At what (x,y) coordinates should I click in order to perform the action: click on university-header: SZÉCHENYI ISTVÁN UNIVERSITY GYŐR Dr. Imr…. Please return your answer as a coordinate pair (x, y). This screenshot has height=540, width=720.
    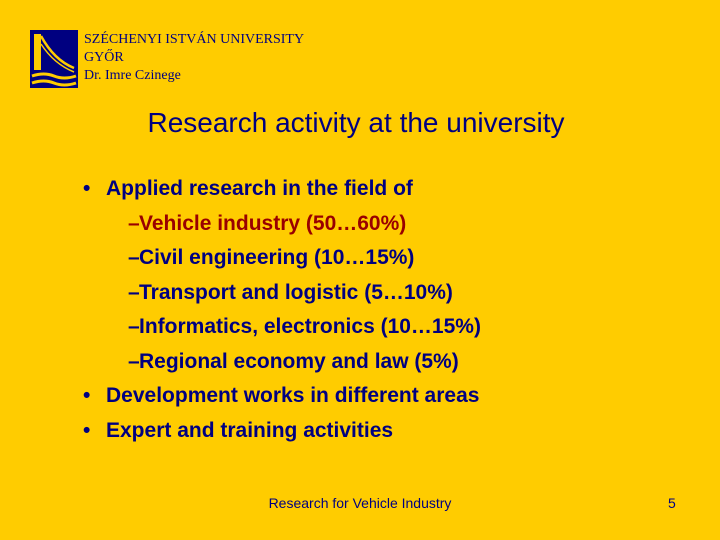
    Looking at the image, I should click on (194, 58).